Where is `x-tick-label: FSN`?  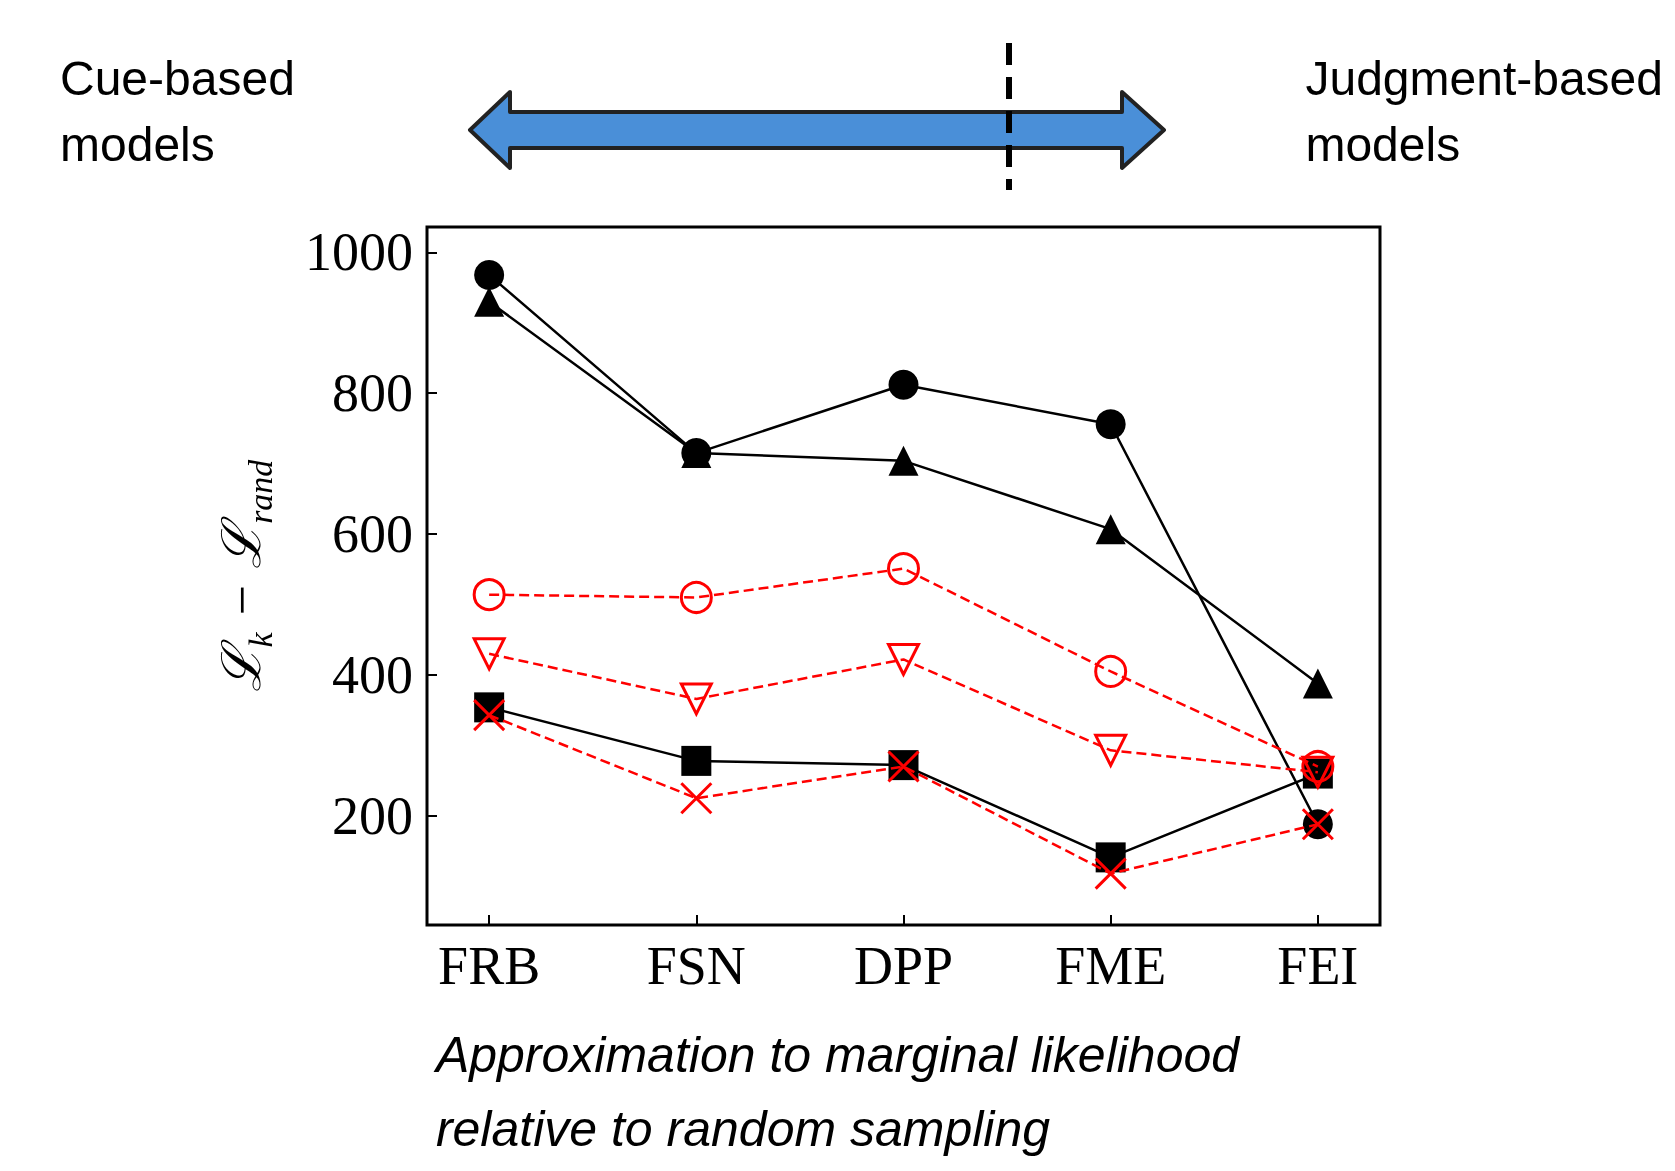 x-tick-label: FSN is located at coordinates (696, 966).